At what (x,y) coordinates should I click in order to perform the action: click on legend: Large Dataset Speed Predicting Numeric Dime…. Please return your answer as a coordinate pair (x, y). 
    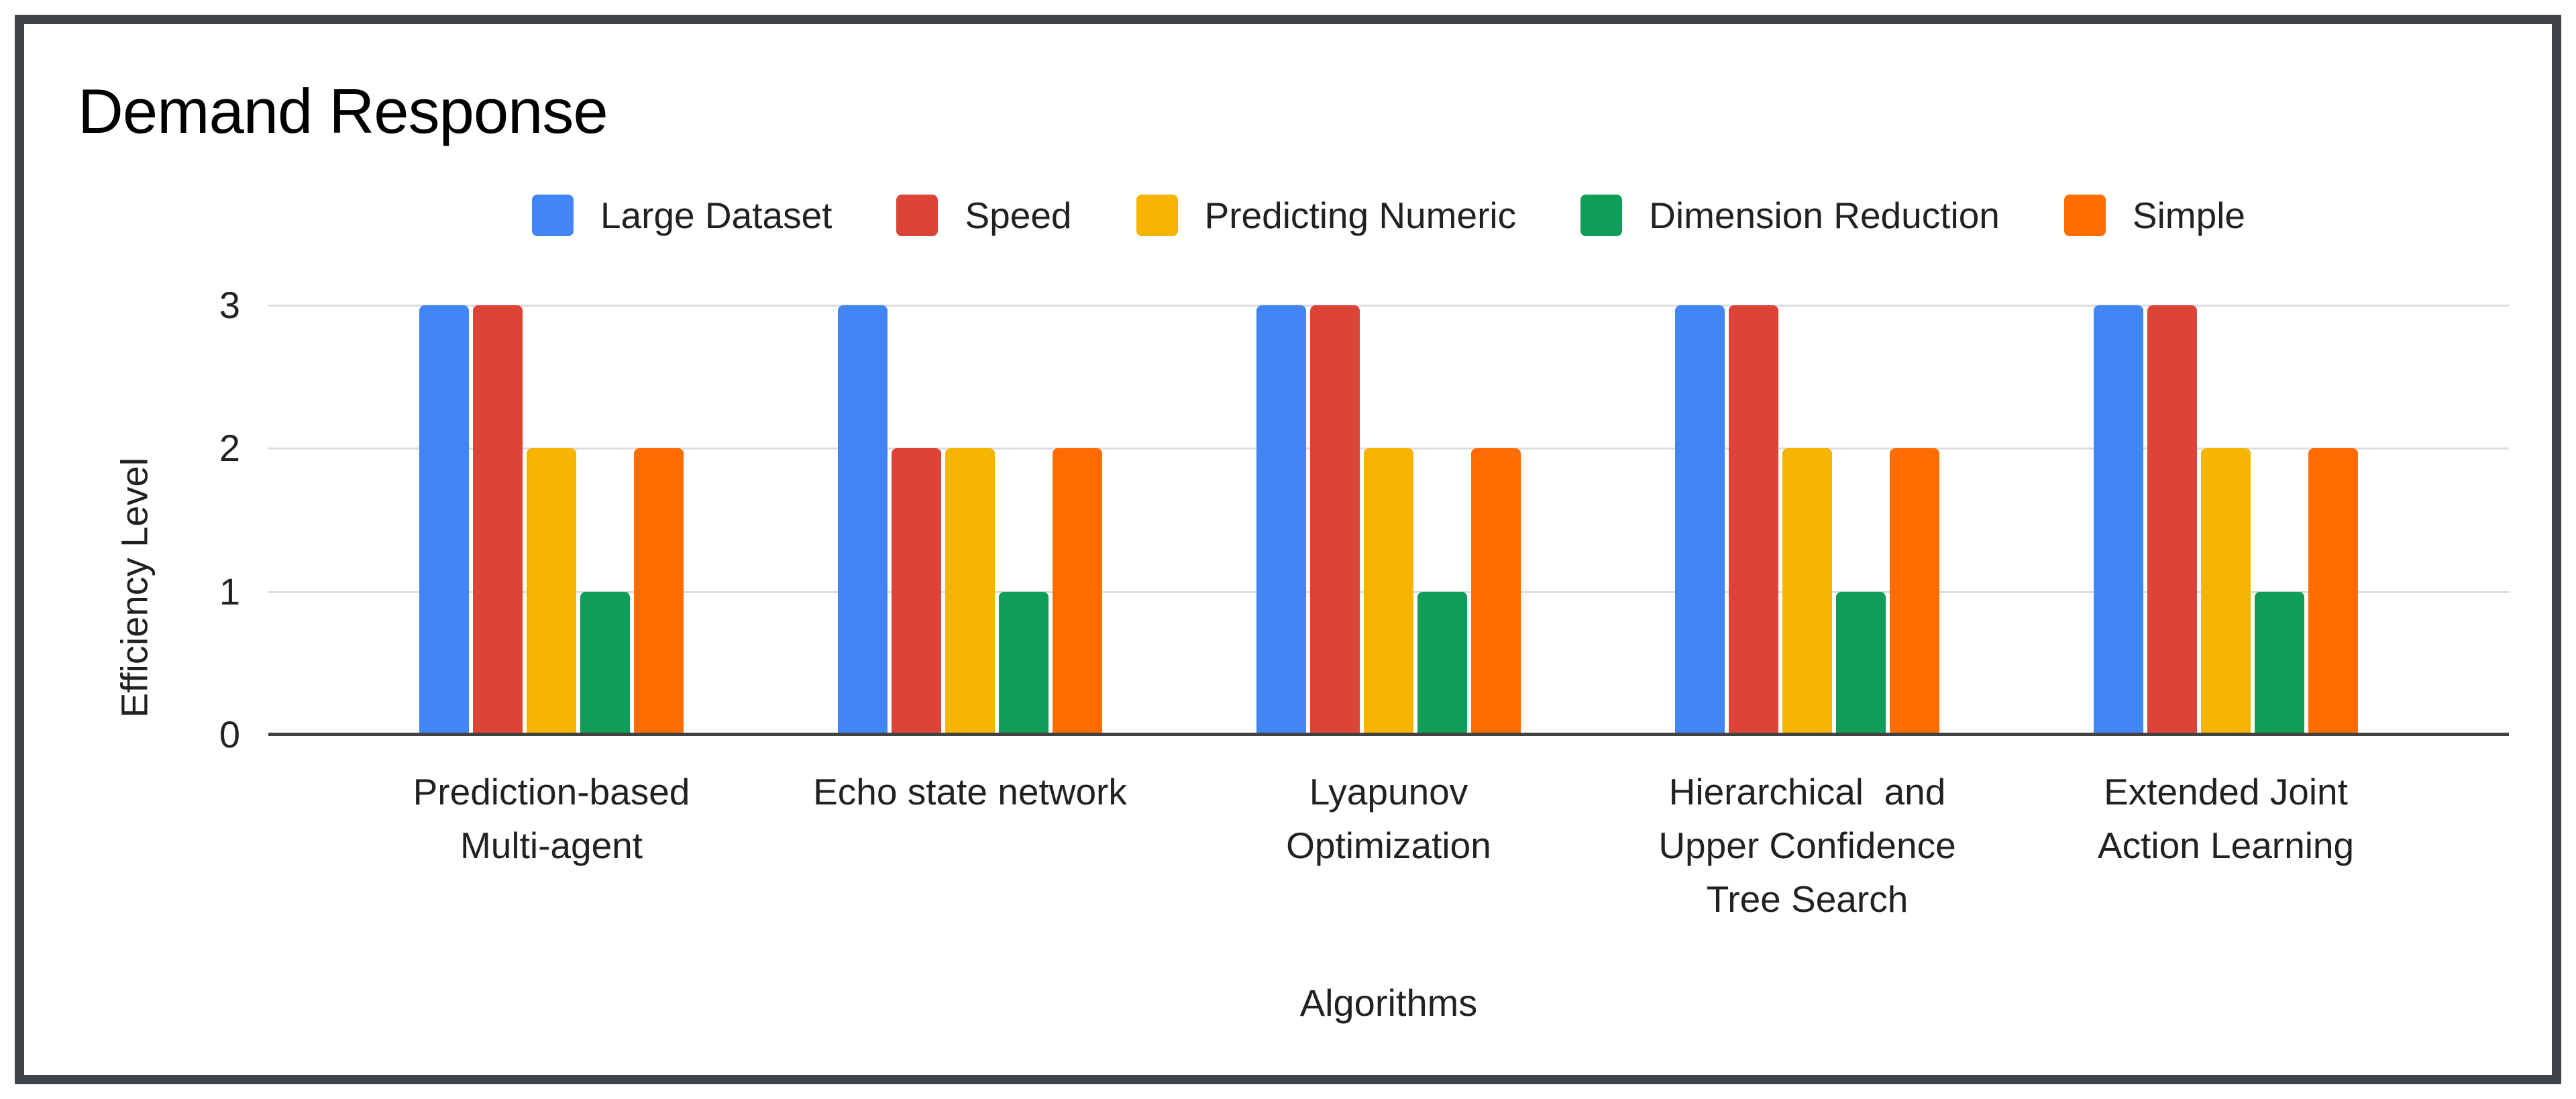
    Looking at the image, I should click on (1388, 215).